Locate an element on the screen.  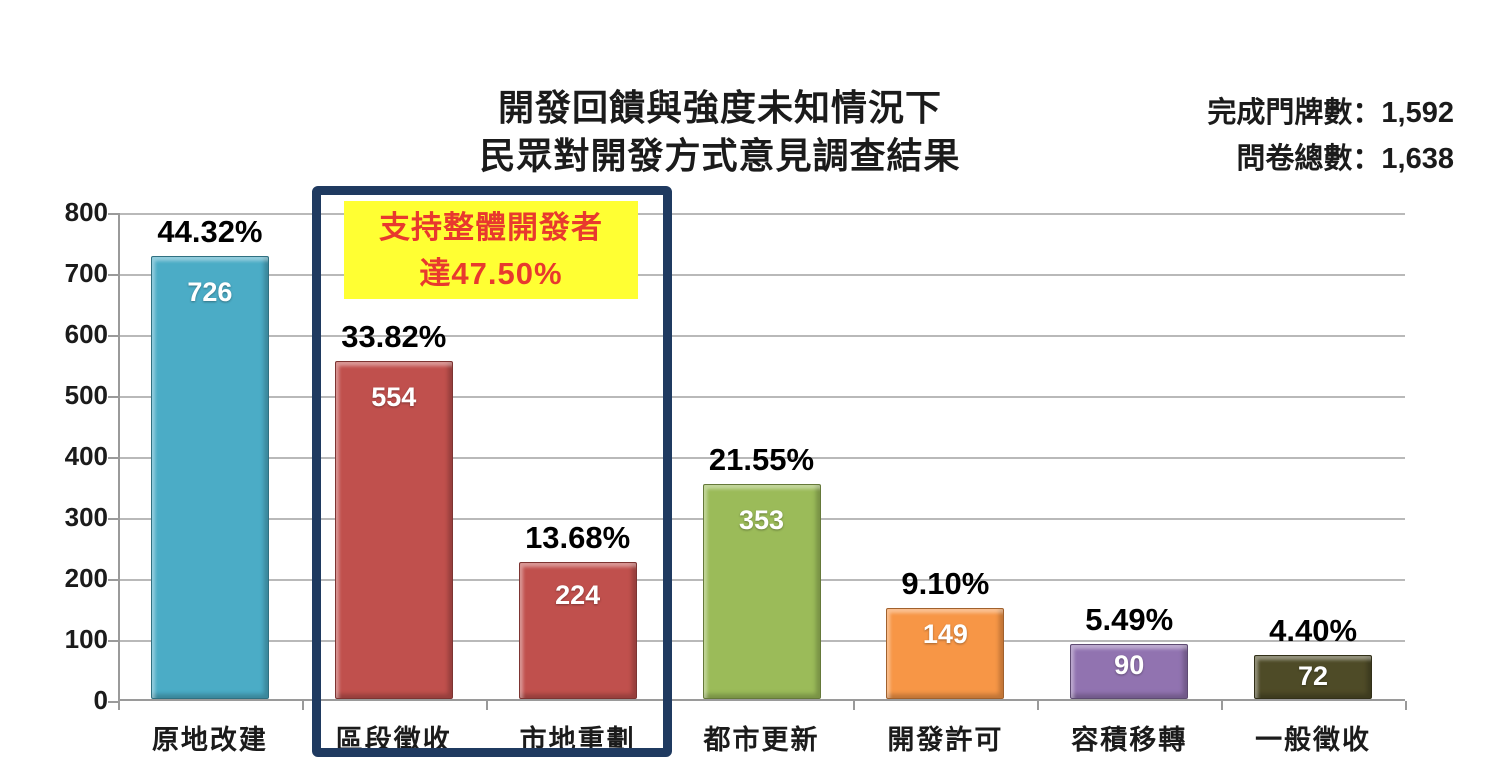
bar-開發許可: 149 is located at coordinates (945, 653).